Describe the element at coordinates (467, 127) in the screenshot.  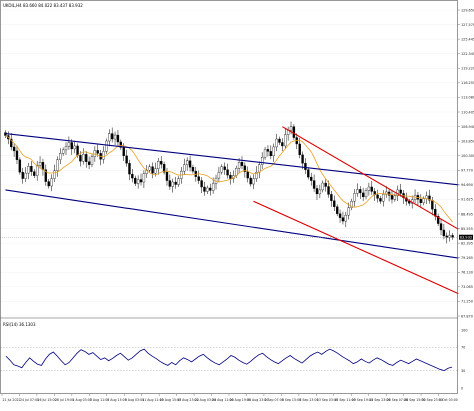
I see `price-tick-label: 106.940` at that location.